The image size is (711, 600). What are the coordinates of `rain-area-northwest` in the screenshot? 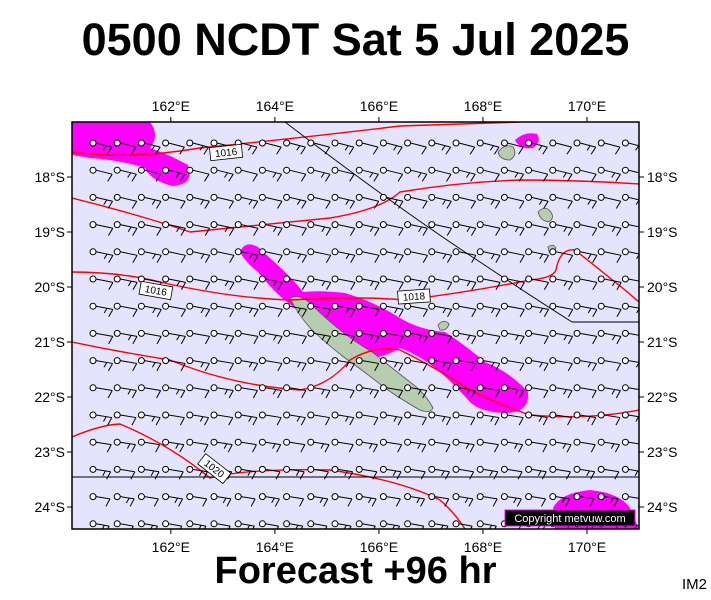 It's located at (131, 154).